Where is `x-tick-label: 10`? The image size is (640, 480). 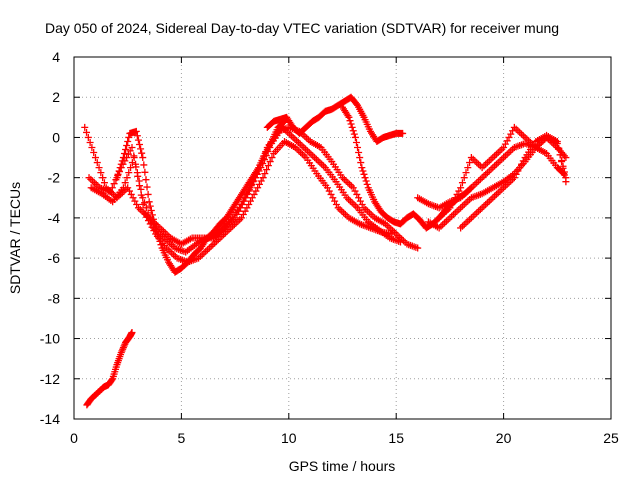 x-tick-label: 10 is located at coordinates (289, 438).